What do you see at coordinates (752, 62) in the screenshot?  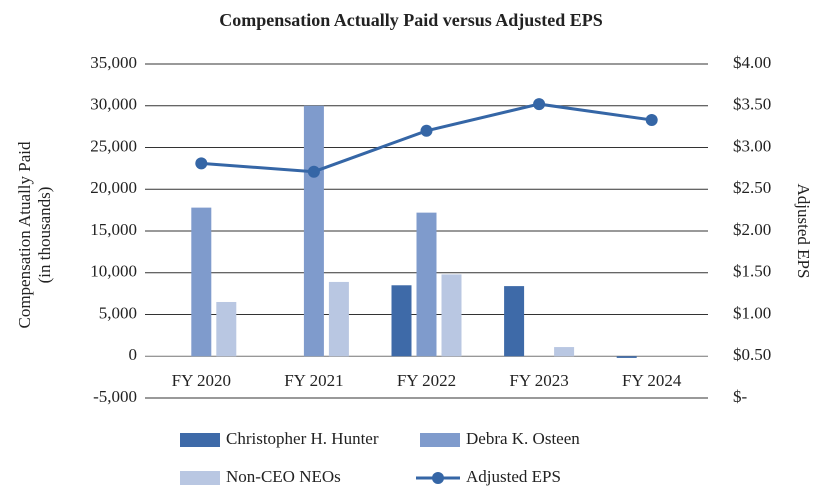 I see `y2-tick-label: $4.00` at bounding box center [752, 62].